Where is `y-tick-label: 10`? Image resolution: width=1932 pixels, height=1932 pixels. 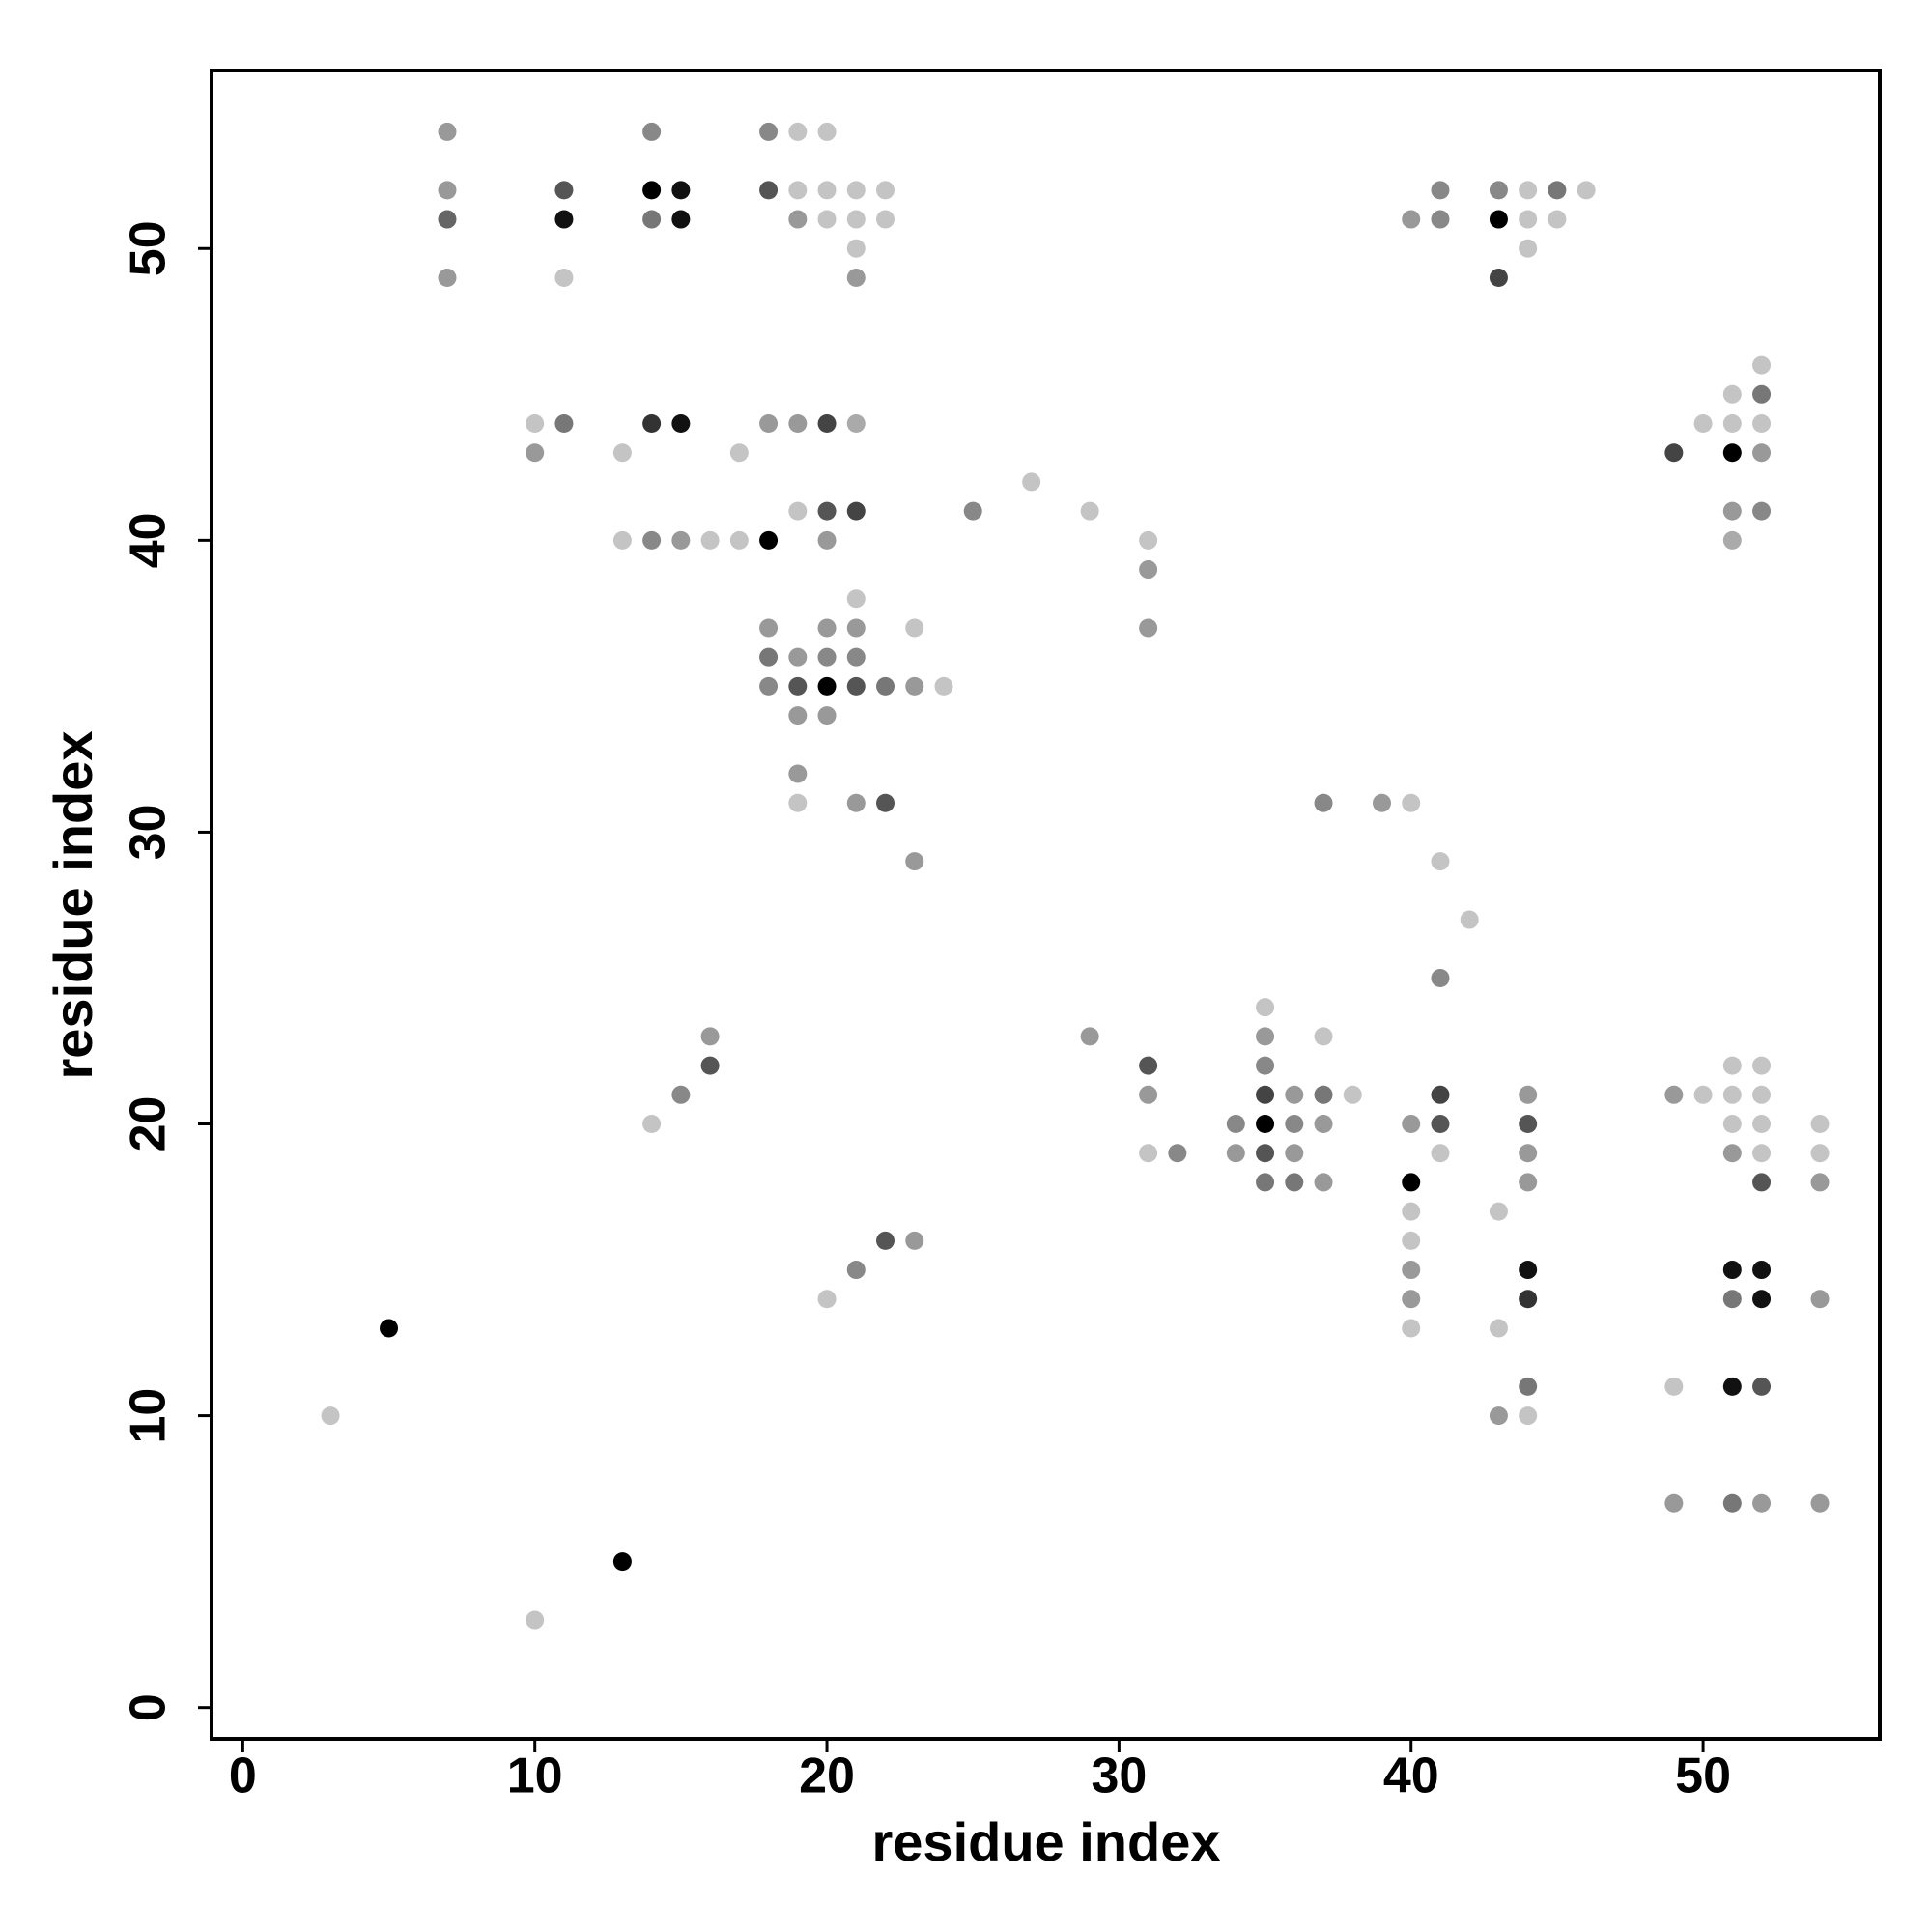
y-tick-label: 10 is located at coordinates (149, 1416).